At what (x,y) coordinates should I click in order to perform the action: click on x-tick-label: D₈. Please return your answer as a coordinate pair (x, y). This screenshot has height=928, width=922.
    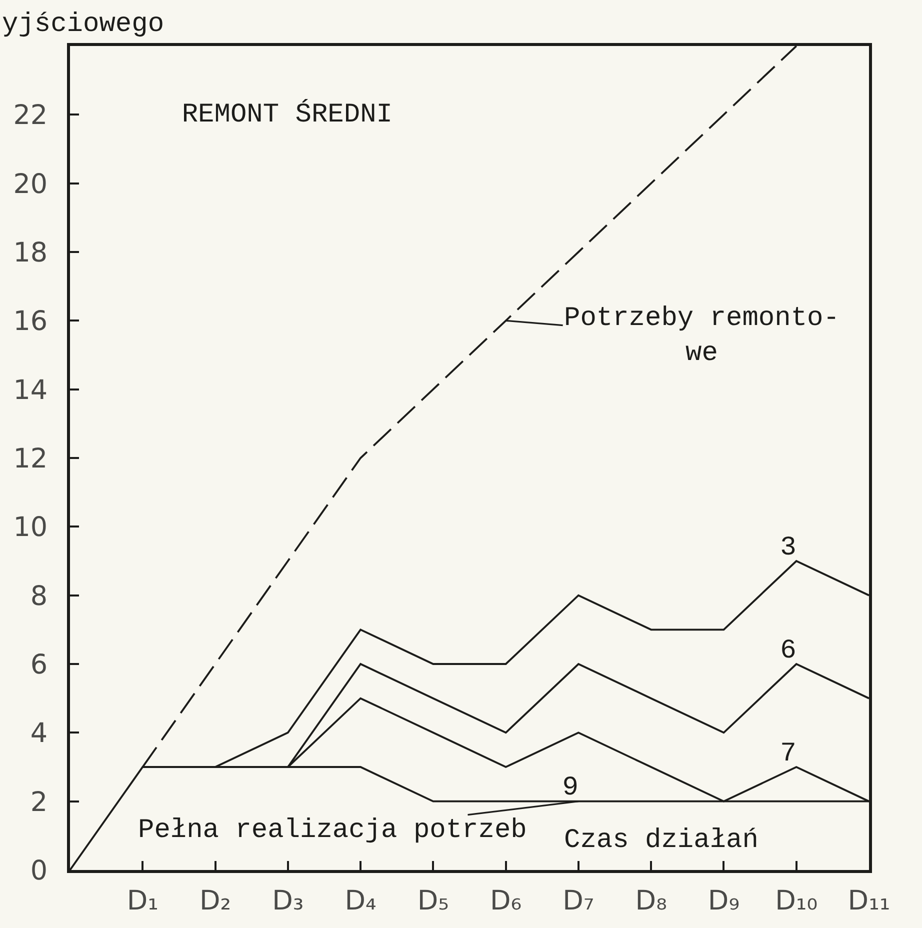
    Looking at the image, I should click on (651, 900).